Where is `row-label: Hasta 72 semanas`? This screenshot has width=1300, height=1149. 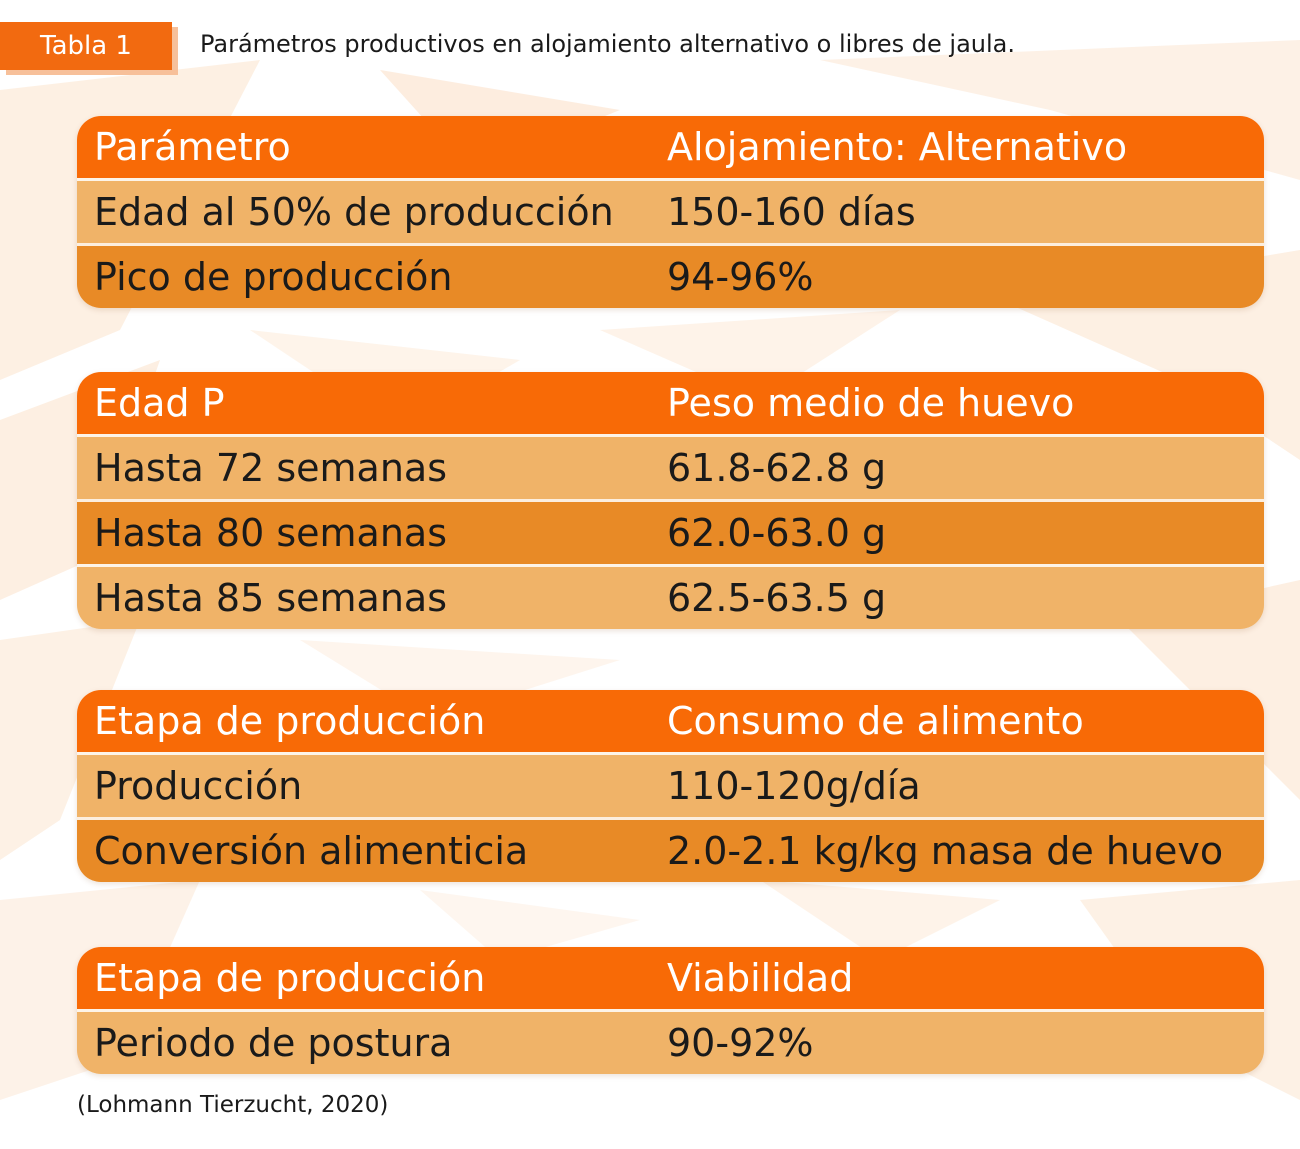
row-label: Hasta 72 semanas is located at coordinates (271, 468).